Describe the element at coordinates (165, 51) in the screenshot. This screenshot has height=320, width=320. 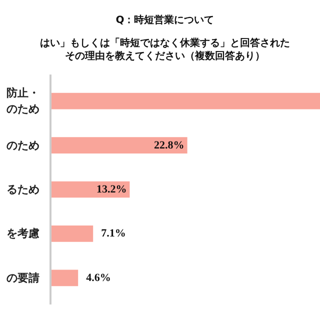
I see `chart-subtitle: はい」もしくは「時短ではなく休業する」と回答されたその理由を教えてください（複数回答あり）` at that location.